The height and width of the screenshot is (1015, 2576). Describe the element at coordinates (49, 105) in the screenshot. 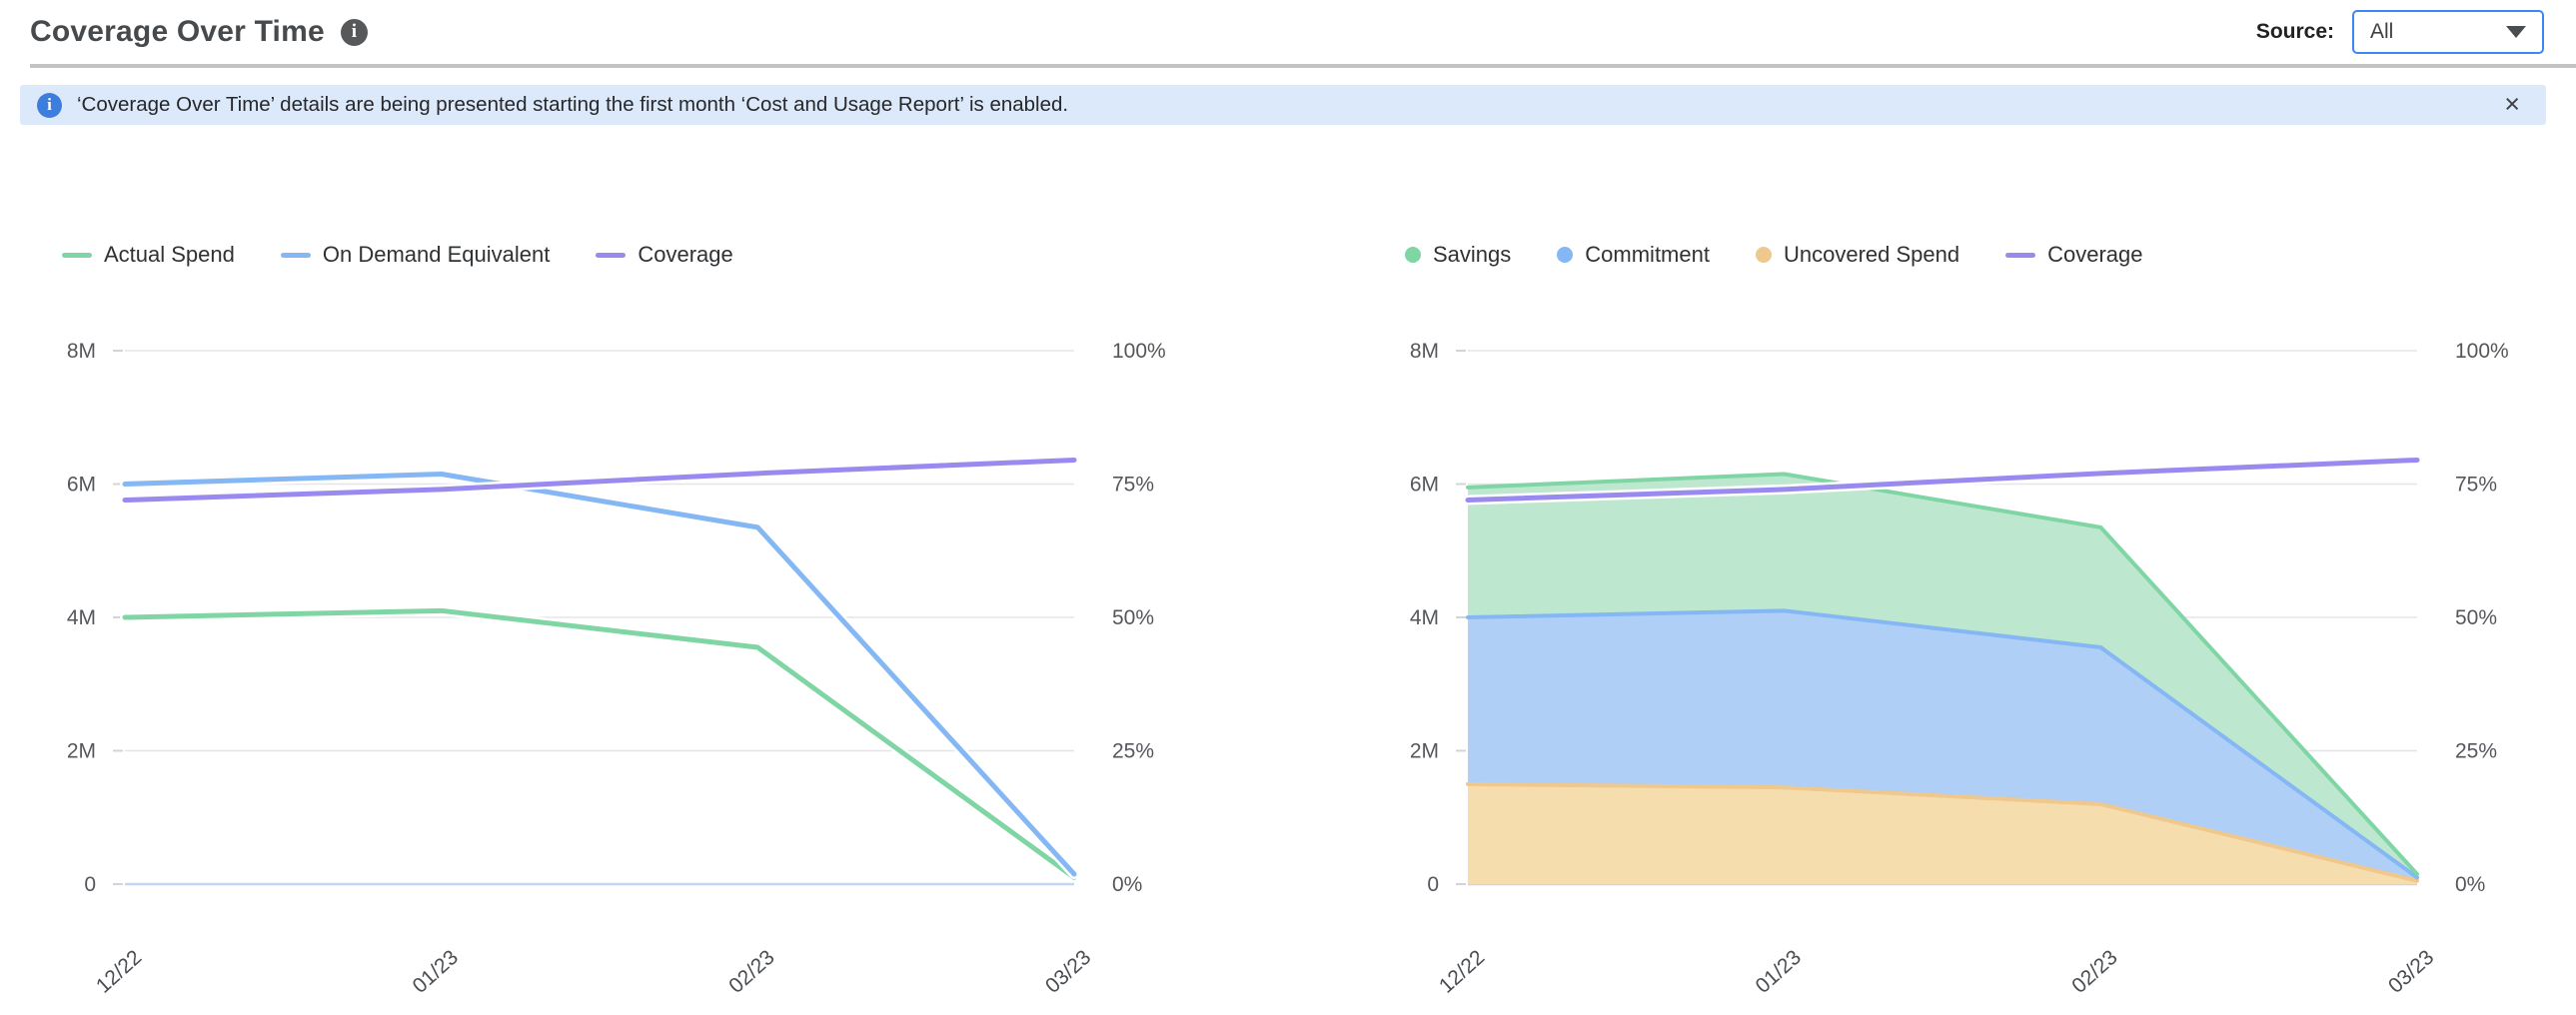

I see `banner-info-icon: i` at that location.